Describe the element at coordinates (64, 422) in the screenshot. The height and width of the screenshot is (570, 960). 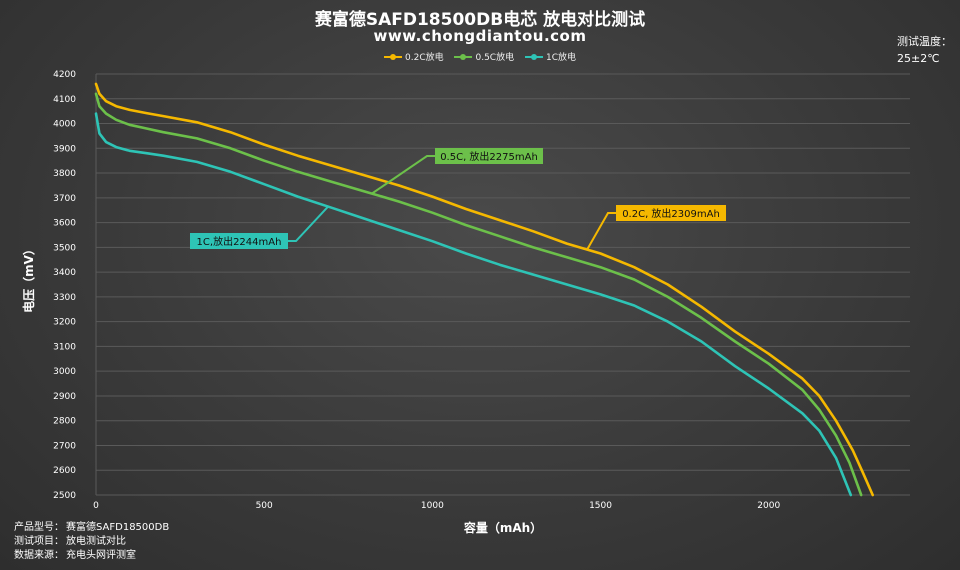
I see `y-tick-label: 2800` at that location.